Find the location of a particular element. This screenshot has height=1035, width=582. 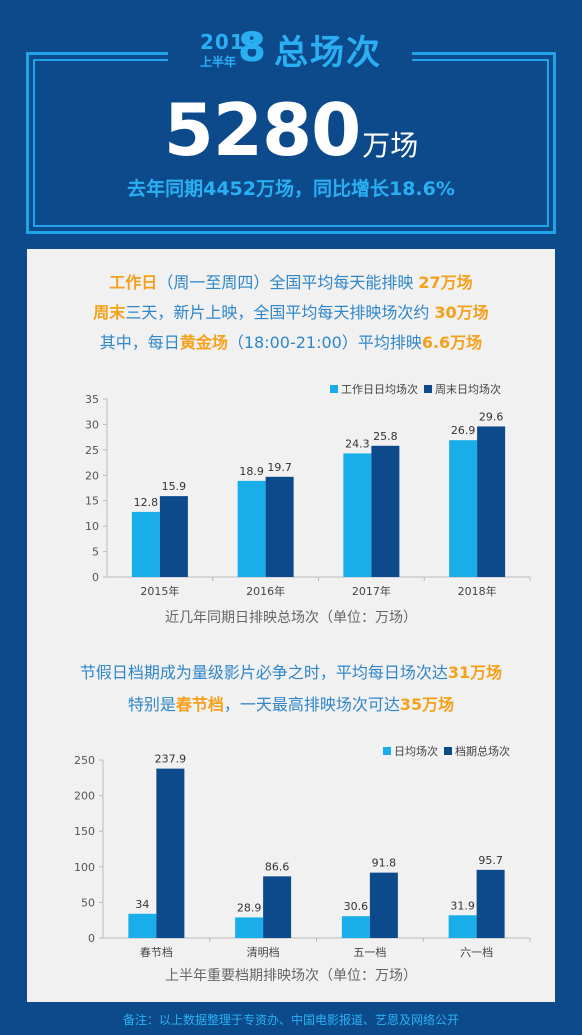

x-tick-label: 2017年 is located at coordinates (371, 591).